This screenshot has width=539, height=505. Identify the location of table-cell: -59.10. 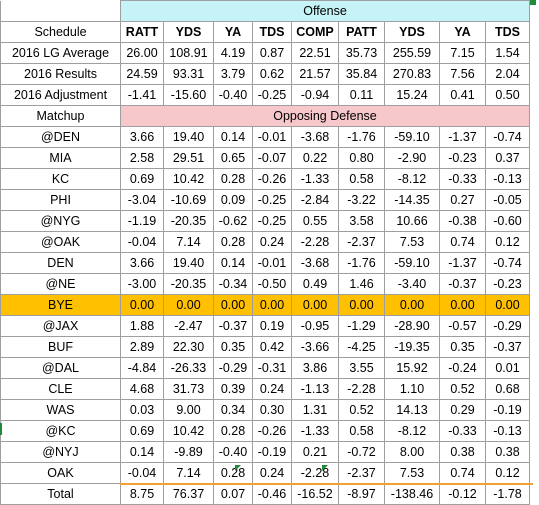
(412, 263).